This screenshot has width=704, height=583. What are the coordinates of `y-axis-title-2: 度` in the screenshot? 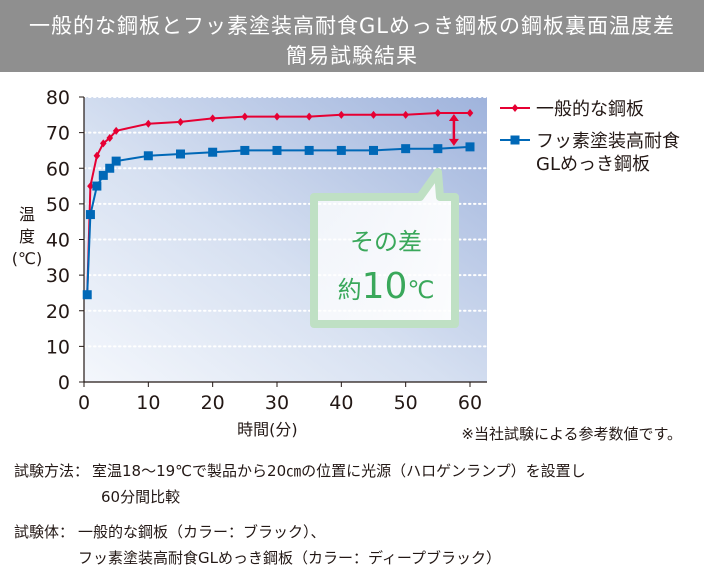 It's located at (27, 236).